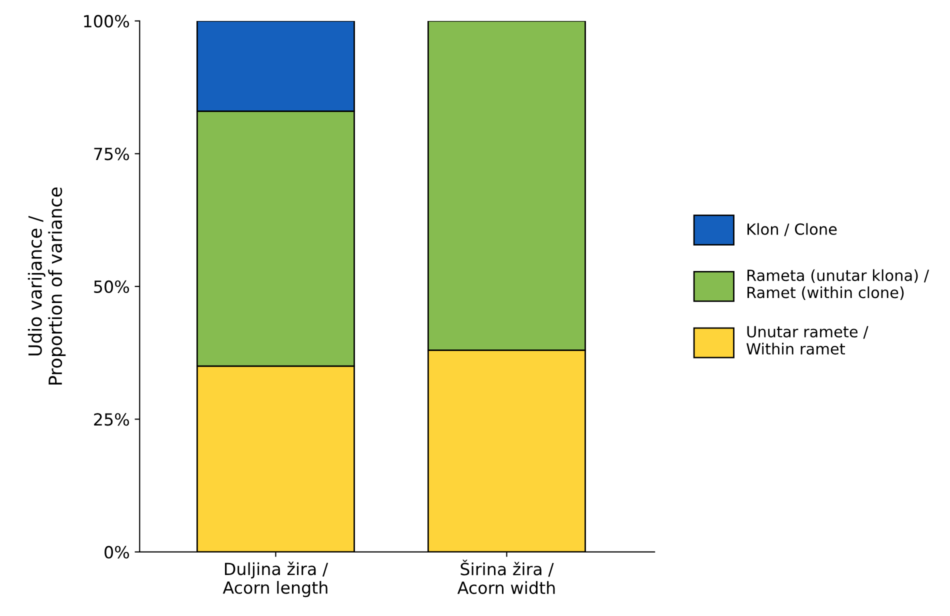 Image resolution: width=950 pixels, height=616 pixels. Describe the element at coordinates (117, 552) in the screenshot. I see `y-tick-label: 0%` at that location.